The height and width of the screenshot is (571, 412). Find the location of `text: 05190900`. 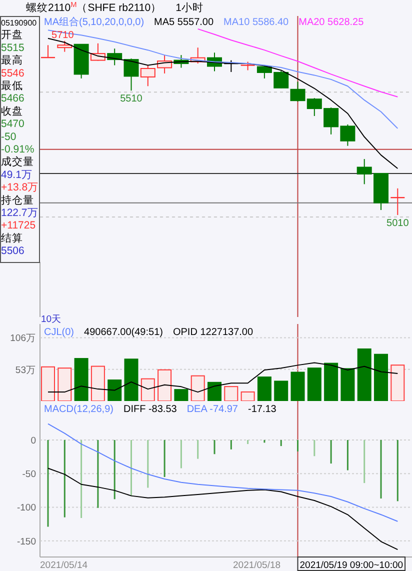

text: 05190900 is located at coordinates (19, 23).